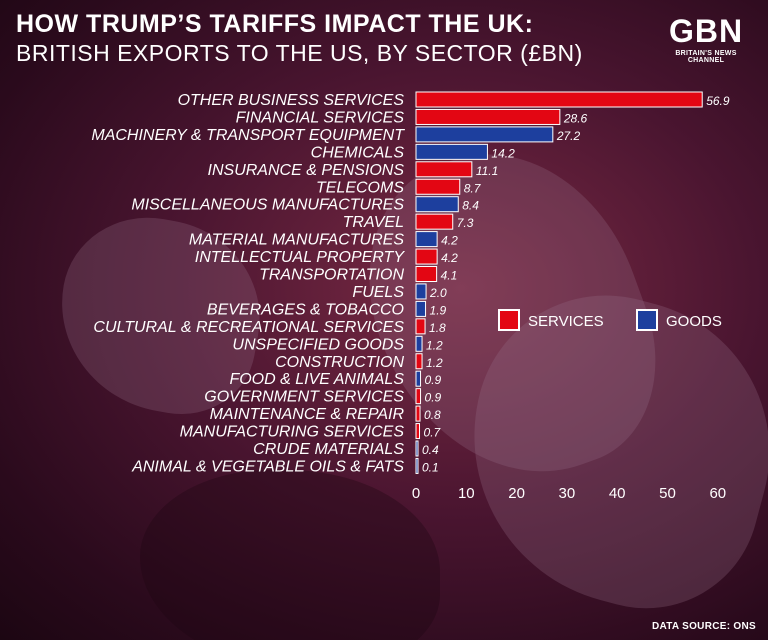  Describe the element at coordinates (470, 206) in the screenshot. I see `value-label: 8.4` at that location.